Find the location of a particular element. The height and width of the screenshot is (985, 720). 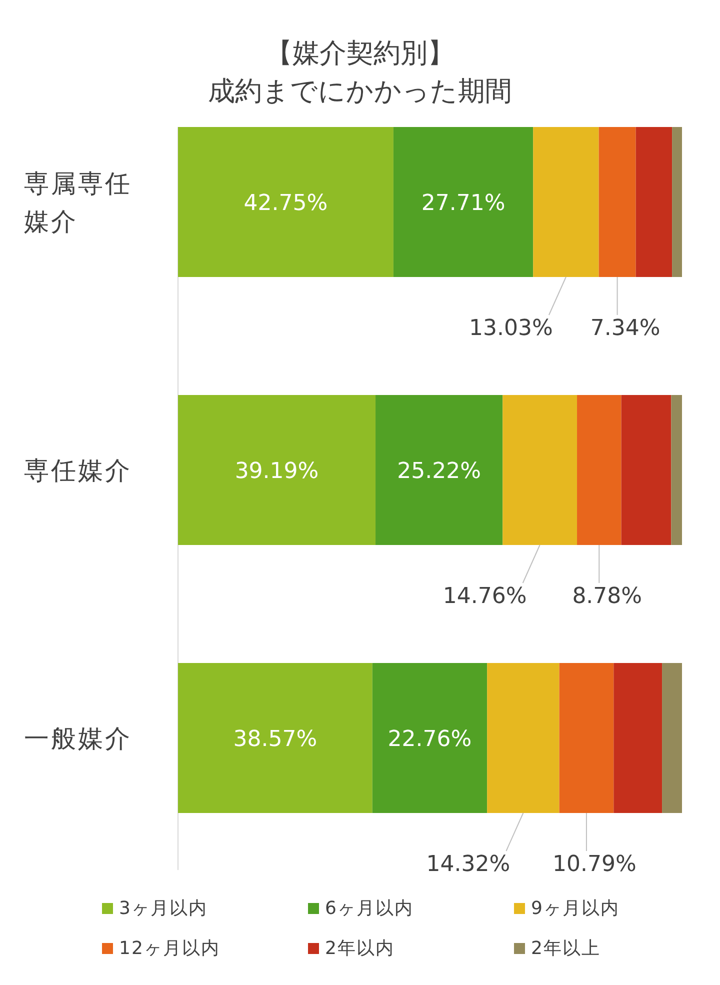

data-label: 27.71% is located at coordinates (463, 203).